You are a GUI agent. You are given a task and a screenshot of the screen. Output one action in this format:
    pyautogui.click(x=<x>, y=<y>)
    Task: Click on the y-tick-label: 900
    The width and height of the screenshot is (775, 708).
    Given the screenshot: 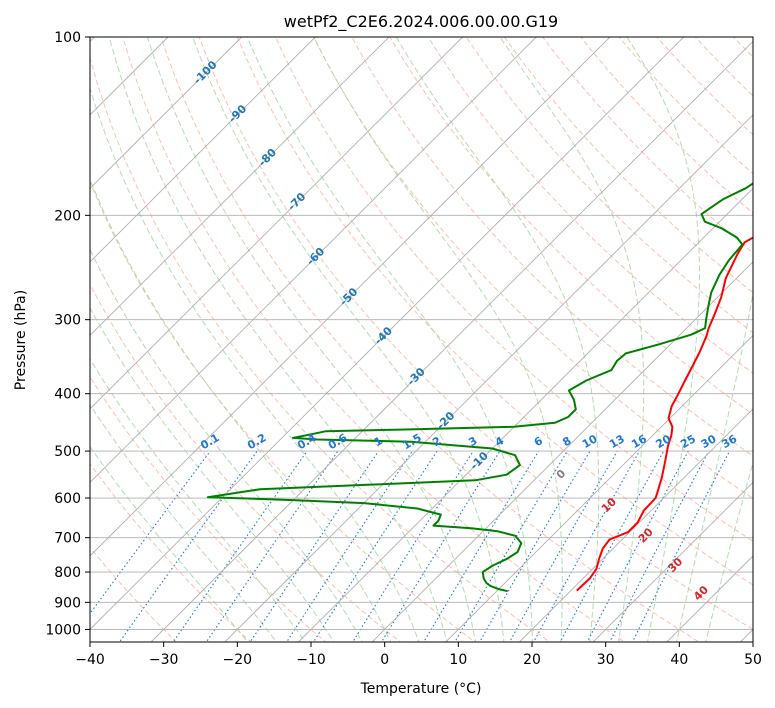 What is the action you would take?
    pyautogui.click(x=67, y=603)
    